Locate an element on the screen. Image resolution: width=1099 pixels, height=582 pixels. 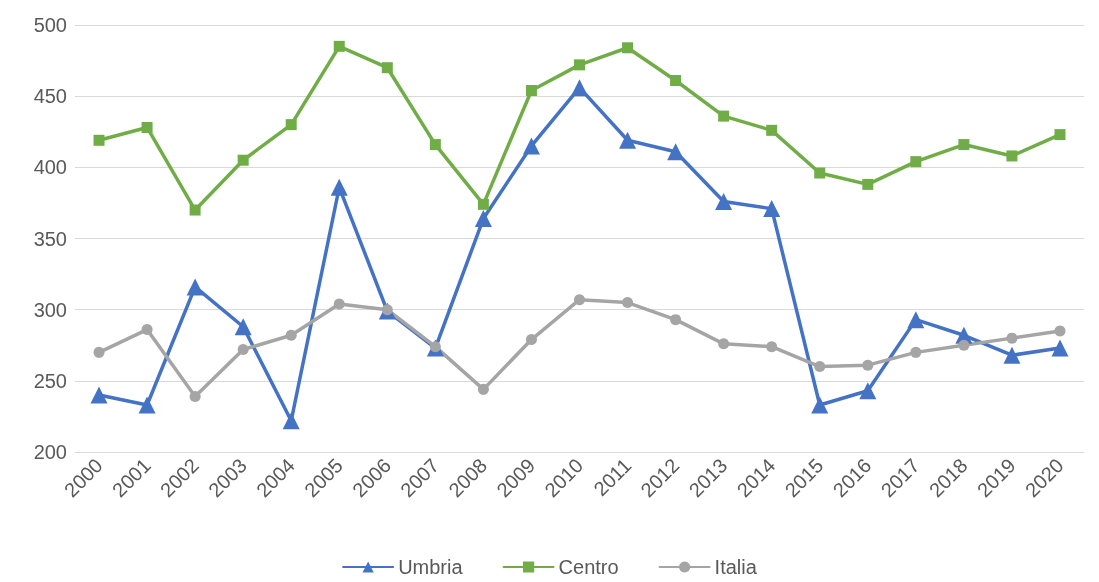
y-tick-label: 300 is located at coordinates (50, 309).